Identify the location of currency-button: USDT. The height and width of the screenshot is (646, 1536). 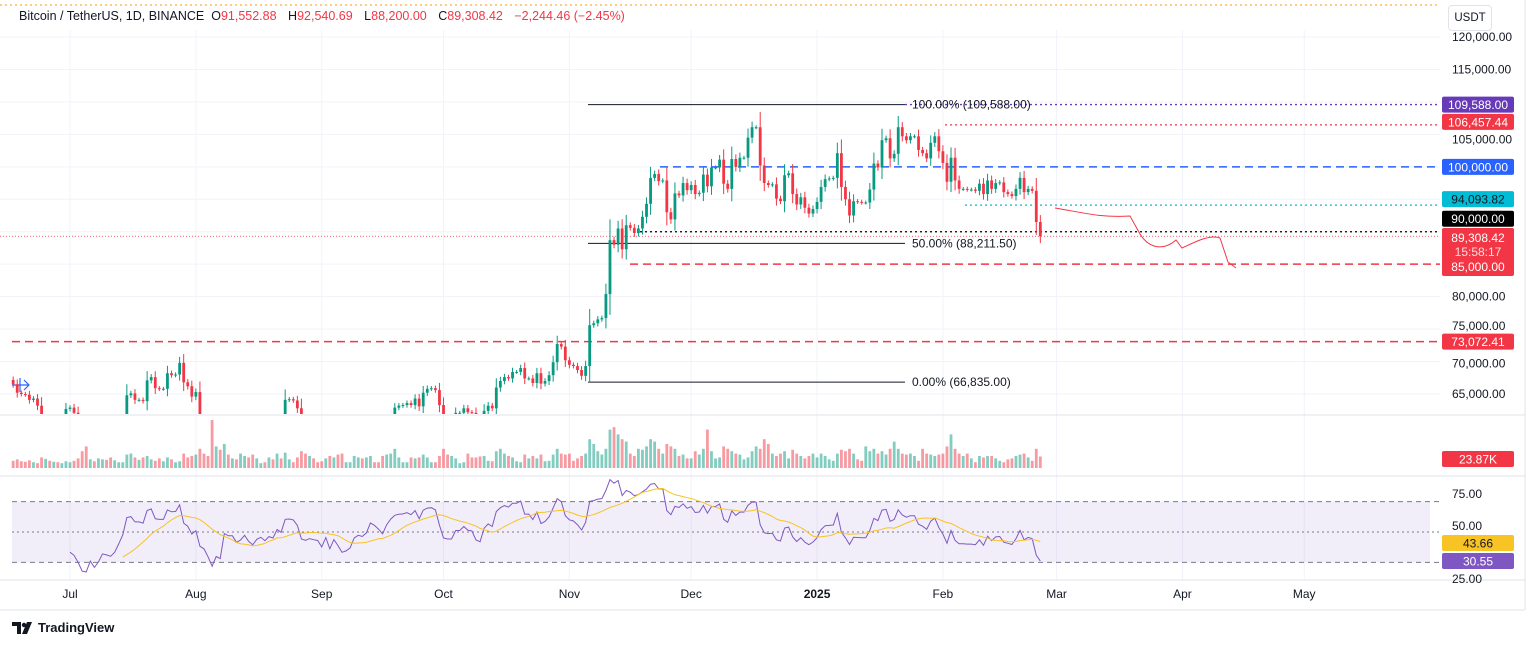
(1470, 18).